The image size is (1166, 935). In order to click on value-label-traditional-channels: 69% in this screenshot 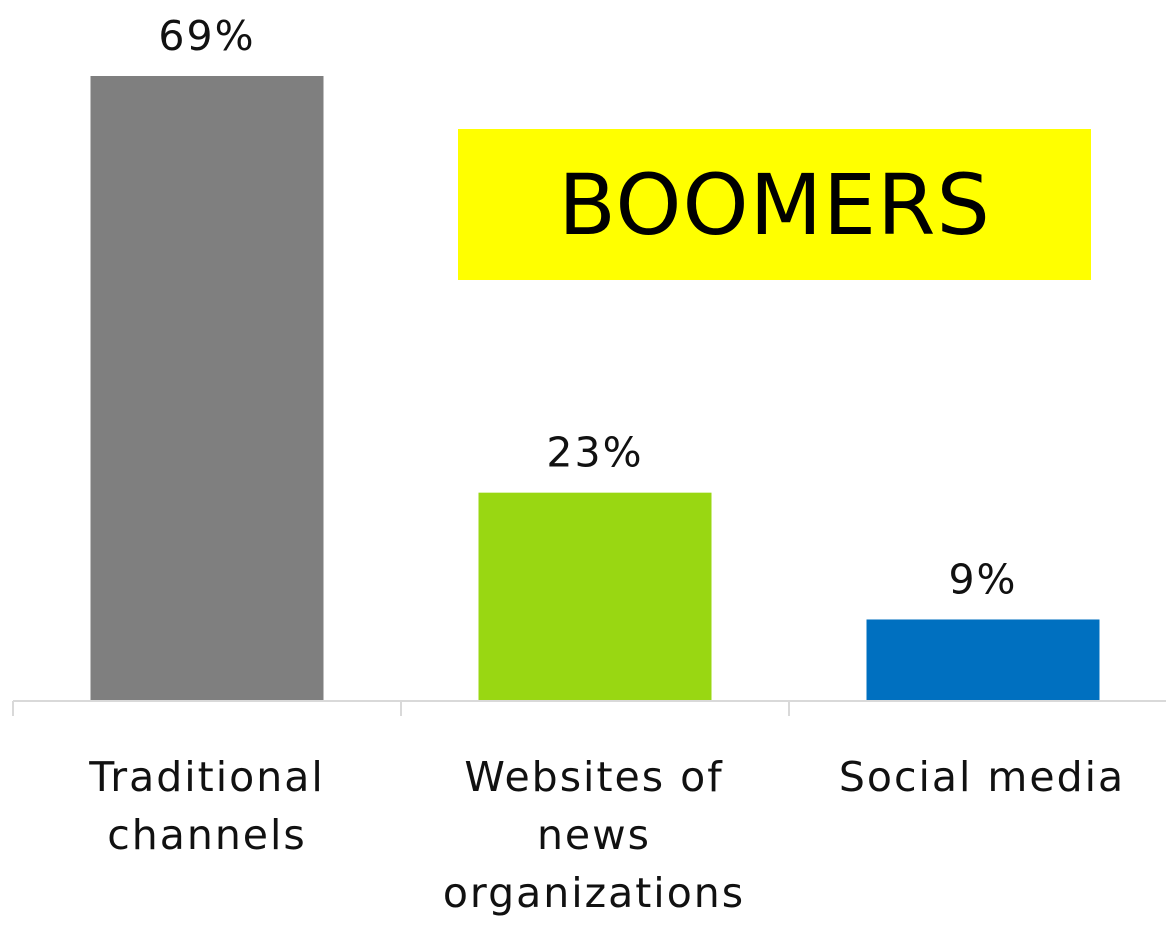, I will do `click(206, 36)`.